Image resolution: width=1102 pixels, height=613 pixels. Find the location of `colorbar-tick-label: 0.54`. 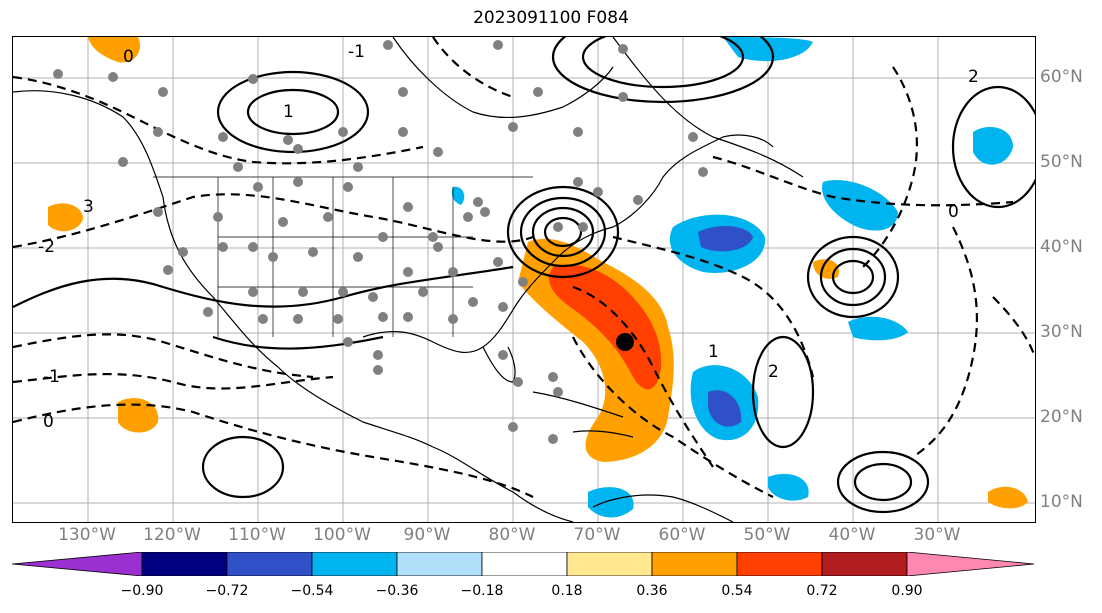

colorbar-tick-label: 0.54 is located at coordinates (737, 591).